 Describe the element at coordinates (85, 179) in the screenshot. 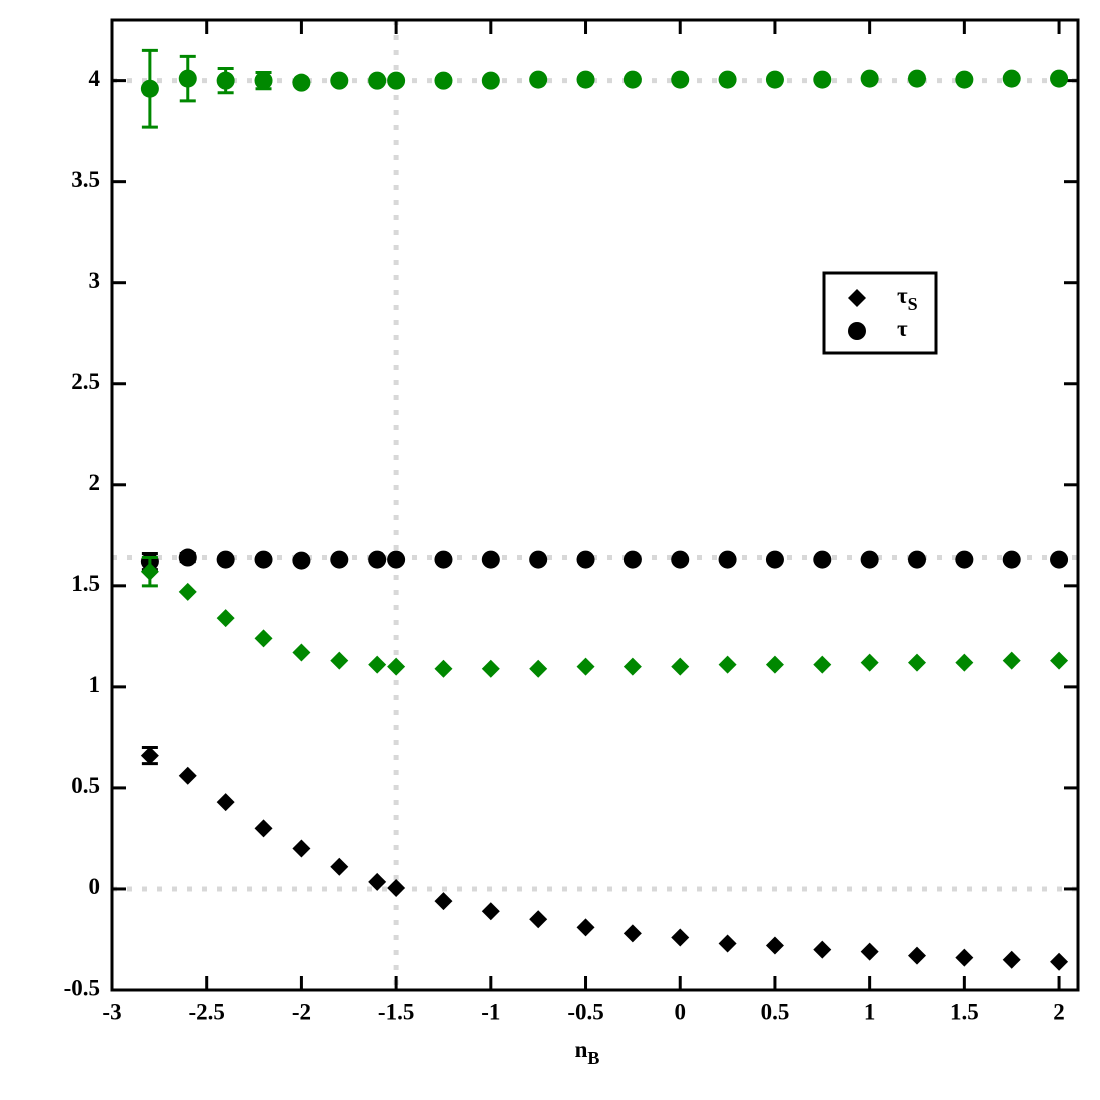

I see `y-tick-label: 3.5` at that location.